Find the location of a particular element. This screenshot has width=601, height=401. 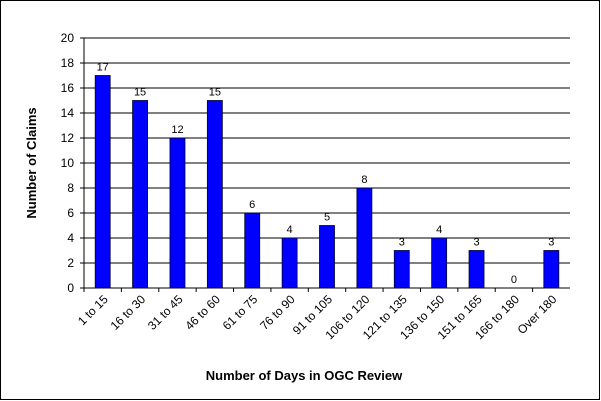

y-tick-label: 8 is located at coordinates (70, 188).